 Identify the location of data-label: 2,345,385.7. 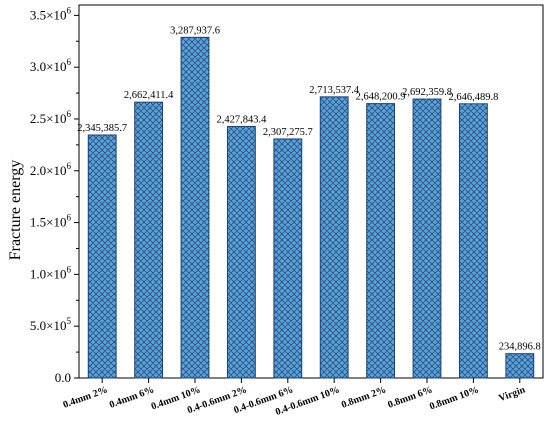
(102, 128).